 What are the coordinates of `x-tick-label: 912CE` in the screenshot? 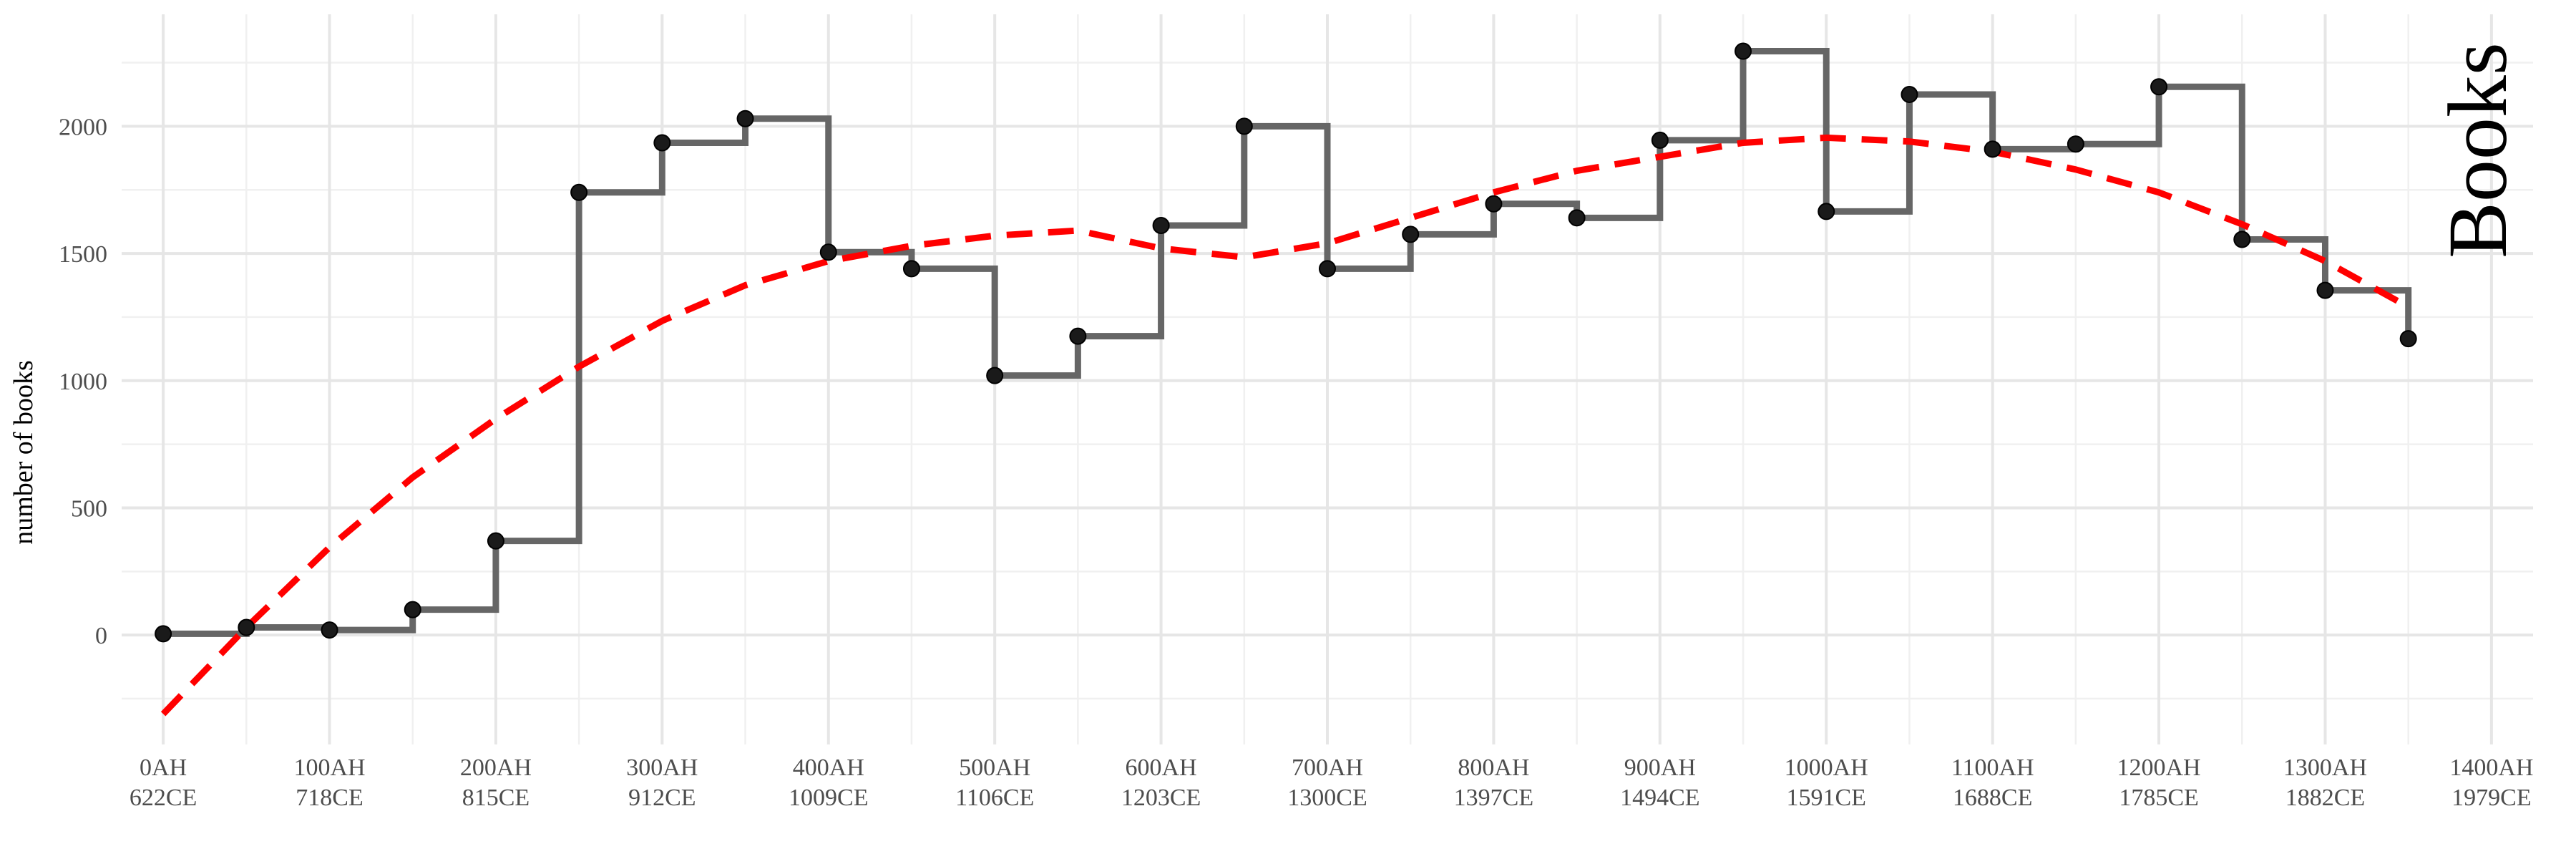 It's located at (662, 798).